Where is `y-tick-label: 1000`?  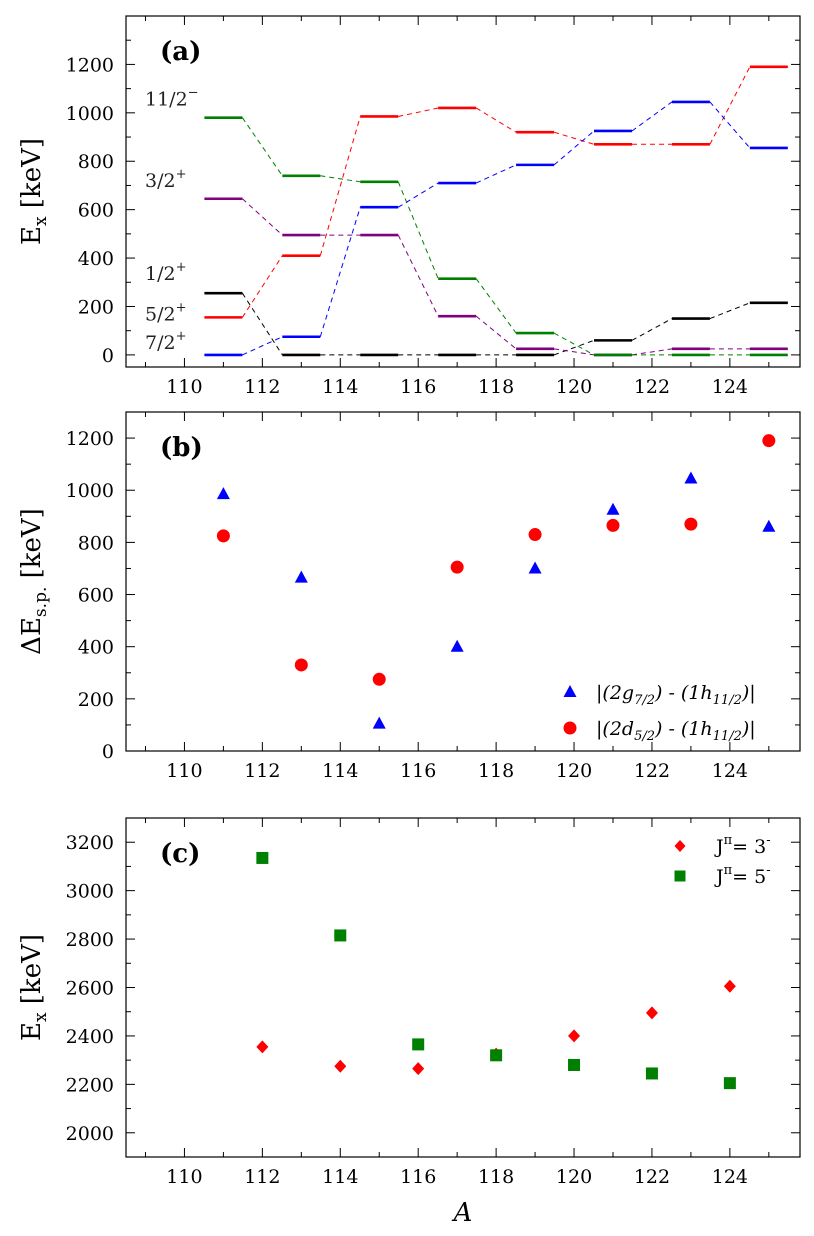
y-tick-label: 1000 is located at coordinates (90, 114).